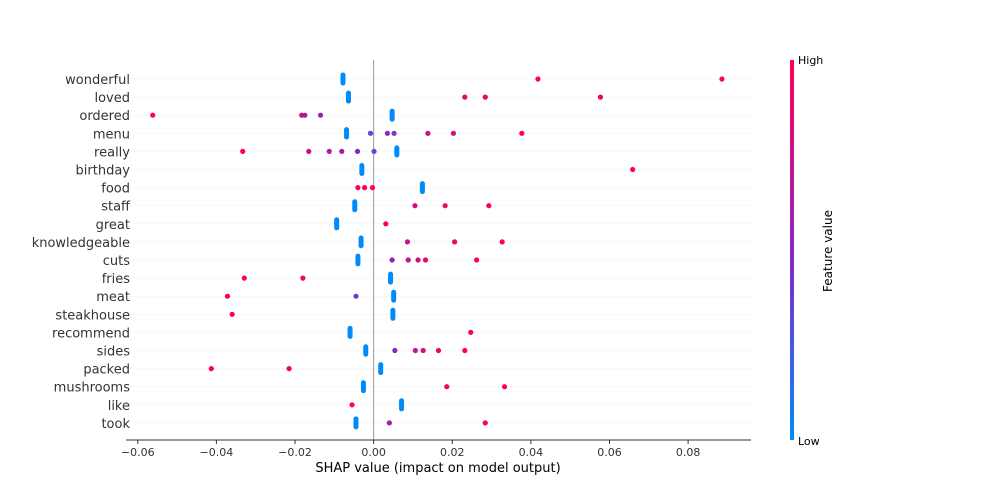 This screenshot has height=504, width=1008. I want to click on colorbar: High Low Feature value, so click(812, 251).